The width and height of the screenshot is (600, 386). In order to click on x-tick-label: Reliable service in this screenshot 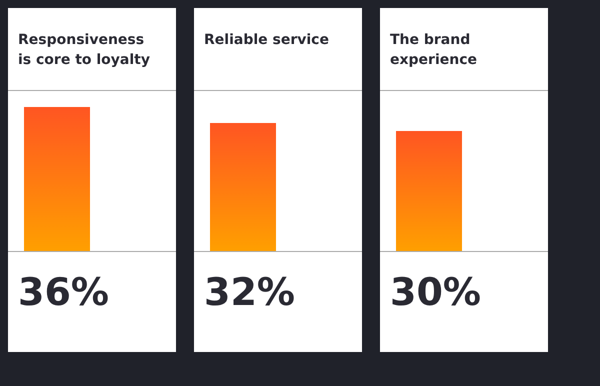, I will do `click(267, 40)`.